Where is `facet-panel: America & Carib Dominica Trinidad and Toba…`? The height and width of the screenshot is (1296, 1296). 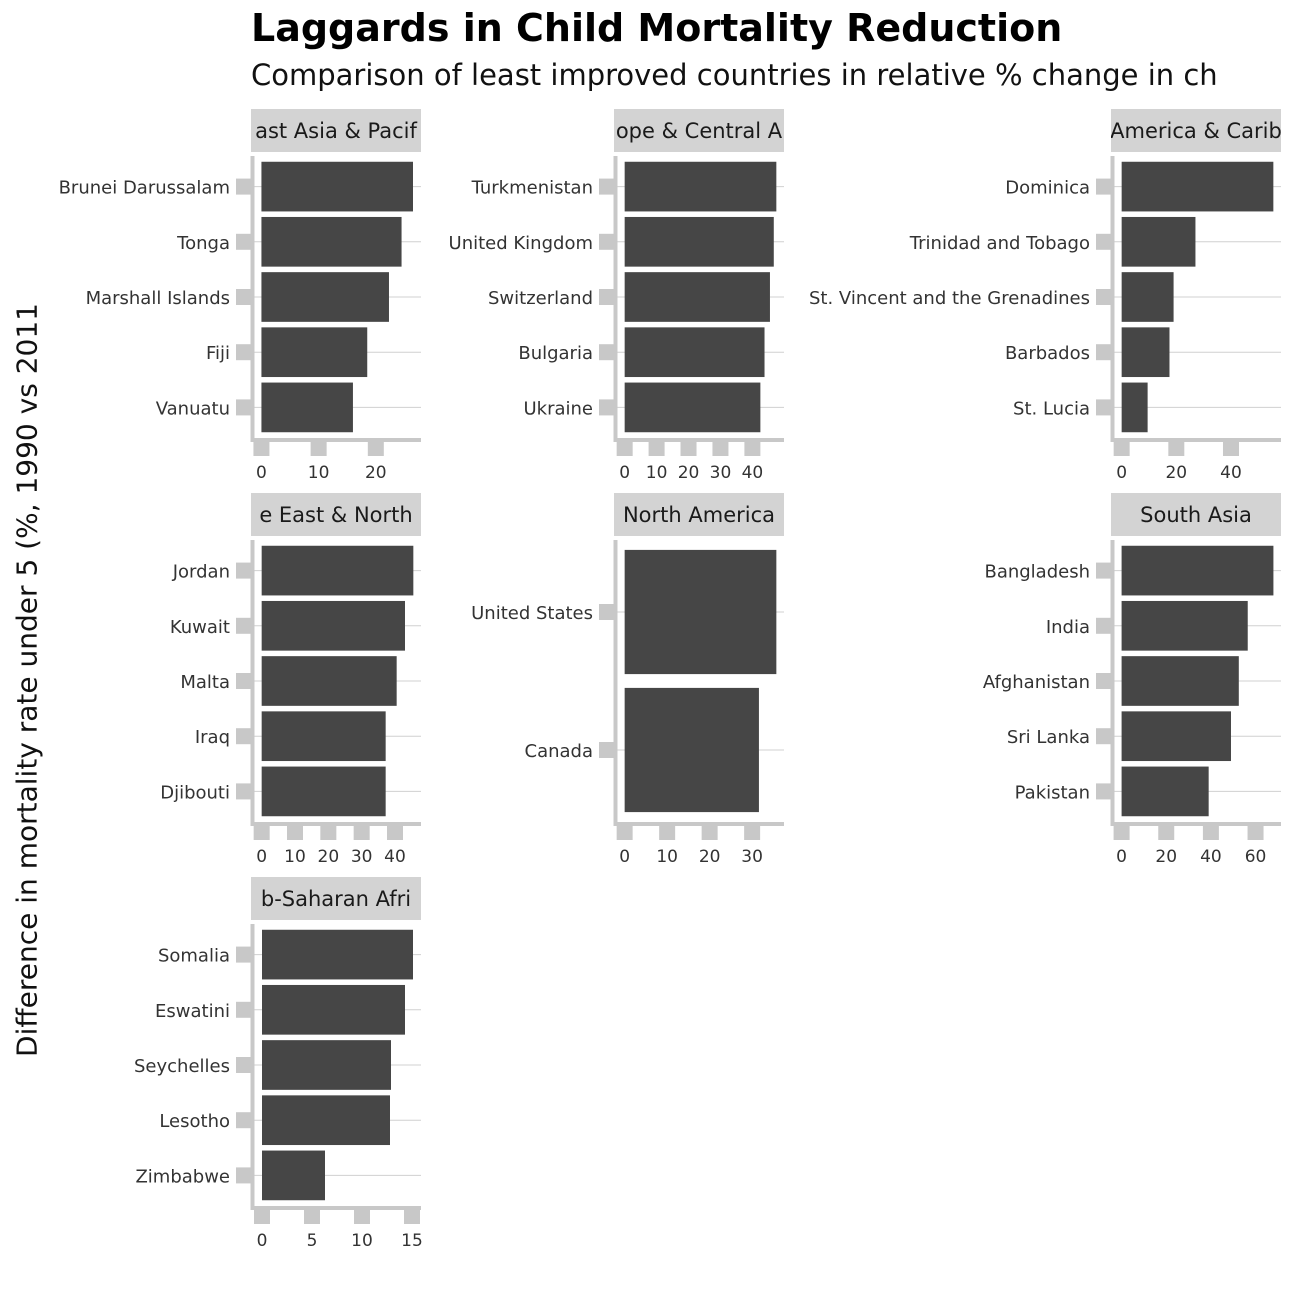 facet-panel: America & Carib Dominica Trinidad and Toba… is located at coordinates (1045, 296).